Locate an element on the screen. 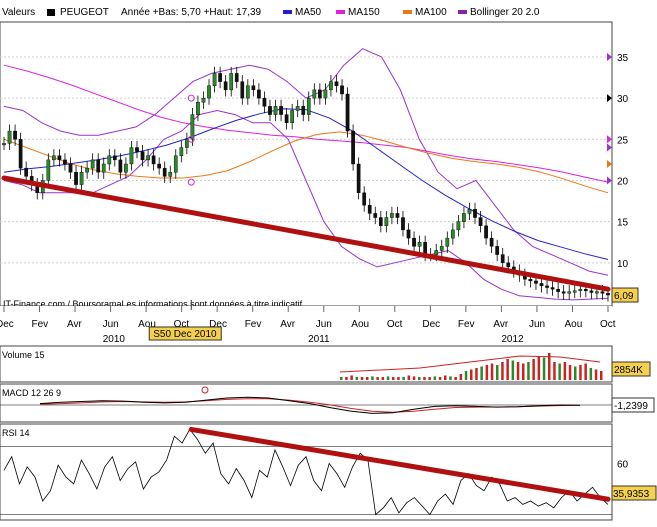 The image size is (657, 527). header-symbol: PEUGEOT is located at coordinates (84, 12).